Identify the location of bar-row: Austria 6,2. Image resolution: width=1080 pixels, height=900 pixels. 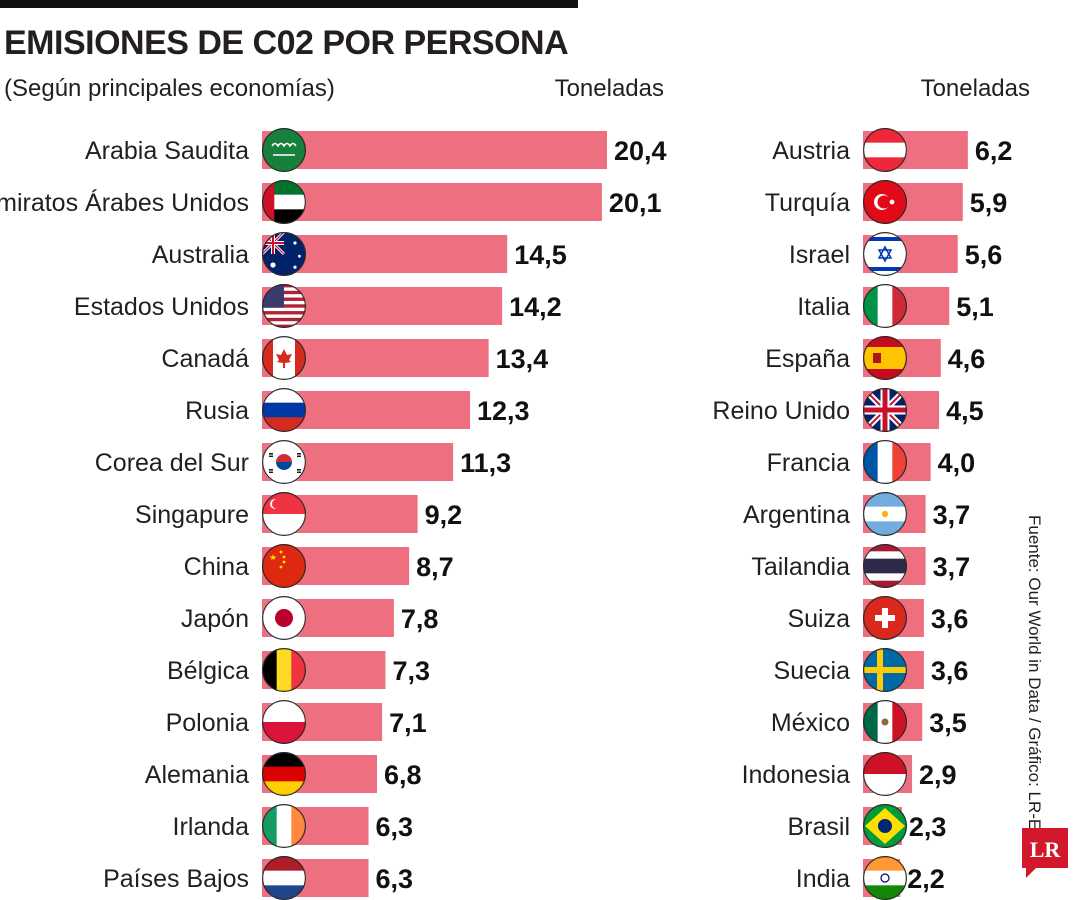
(892, 150).